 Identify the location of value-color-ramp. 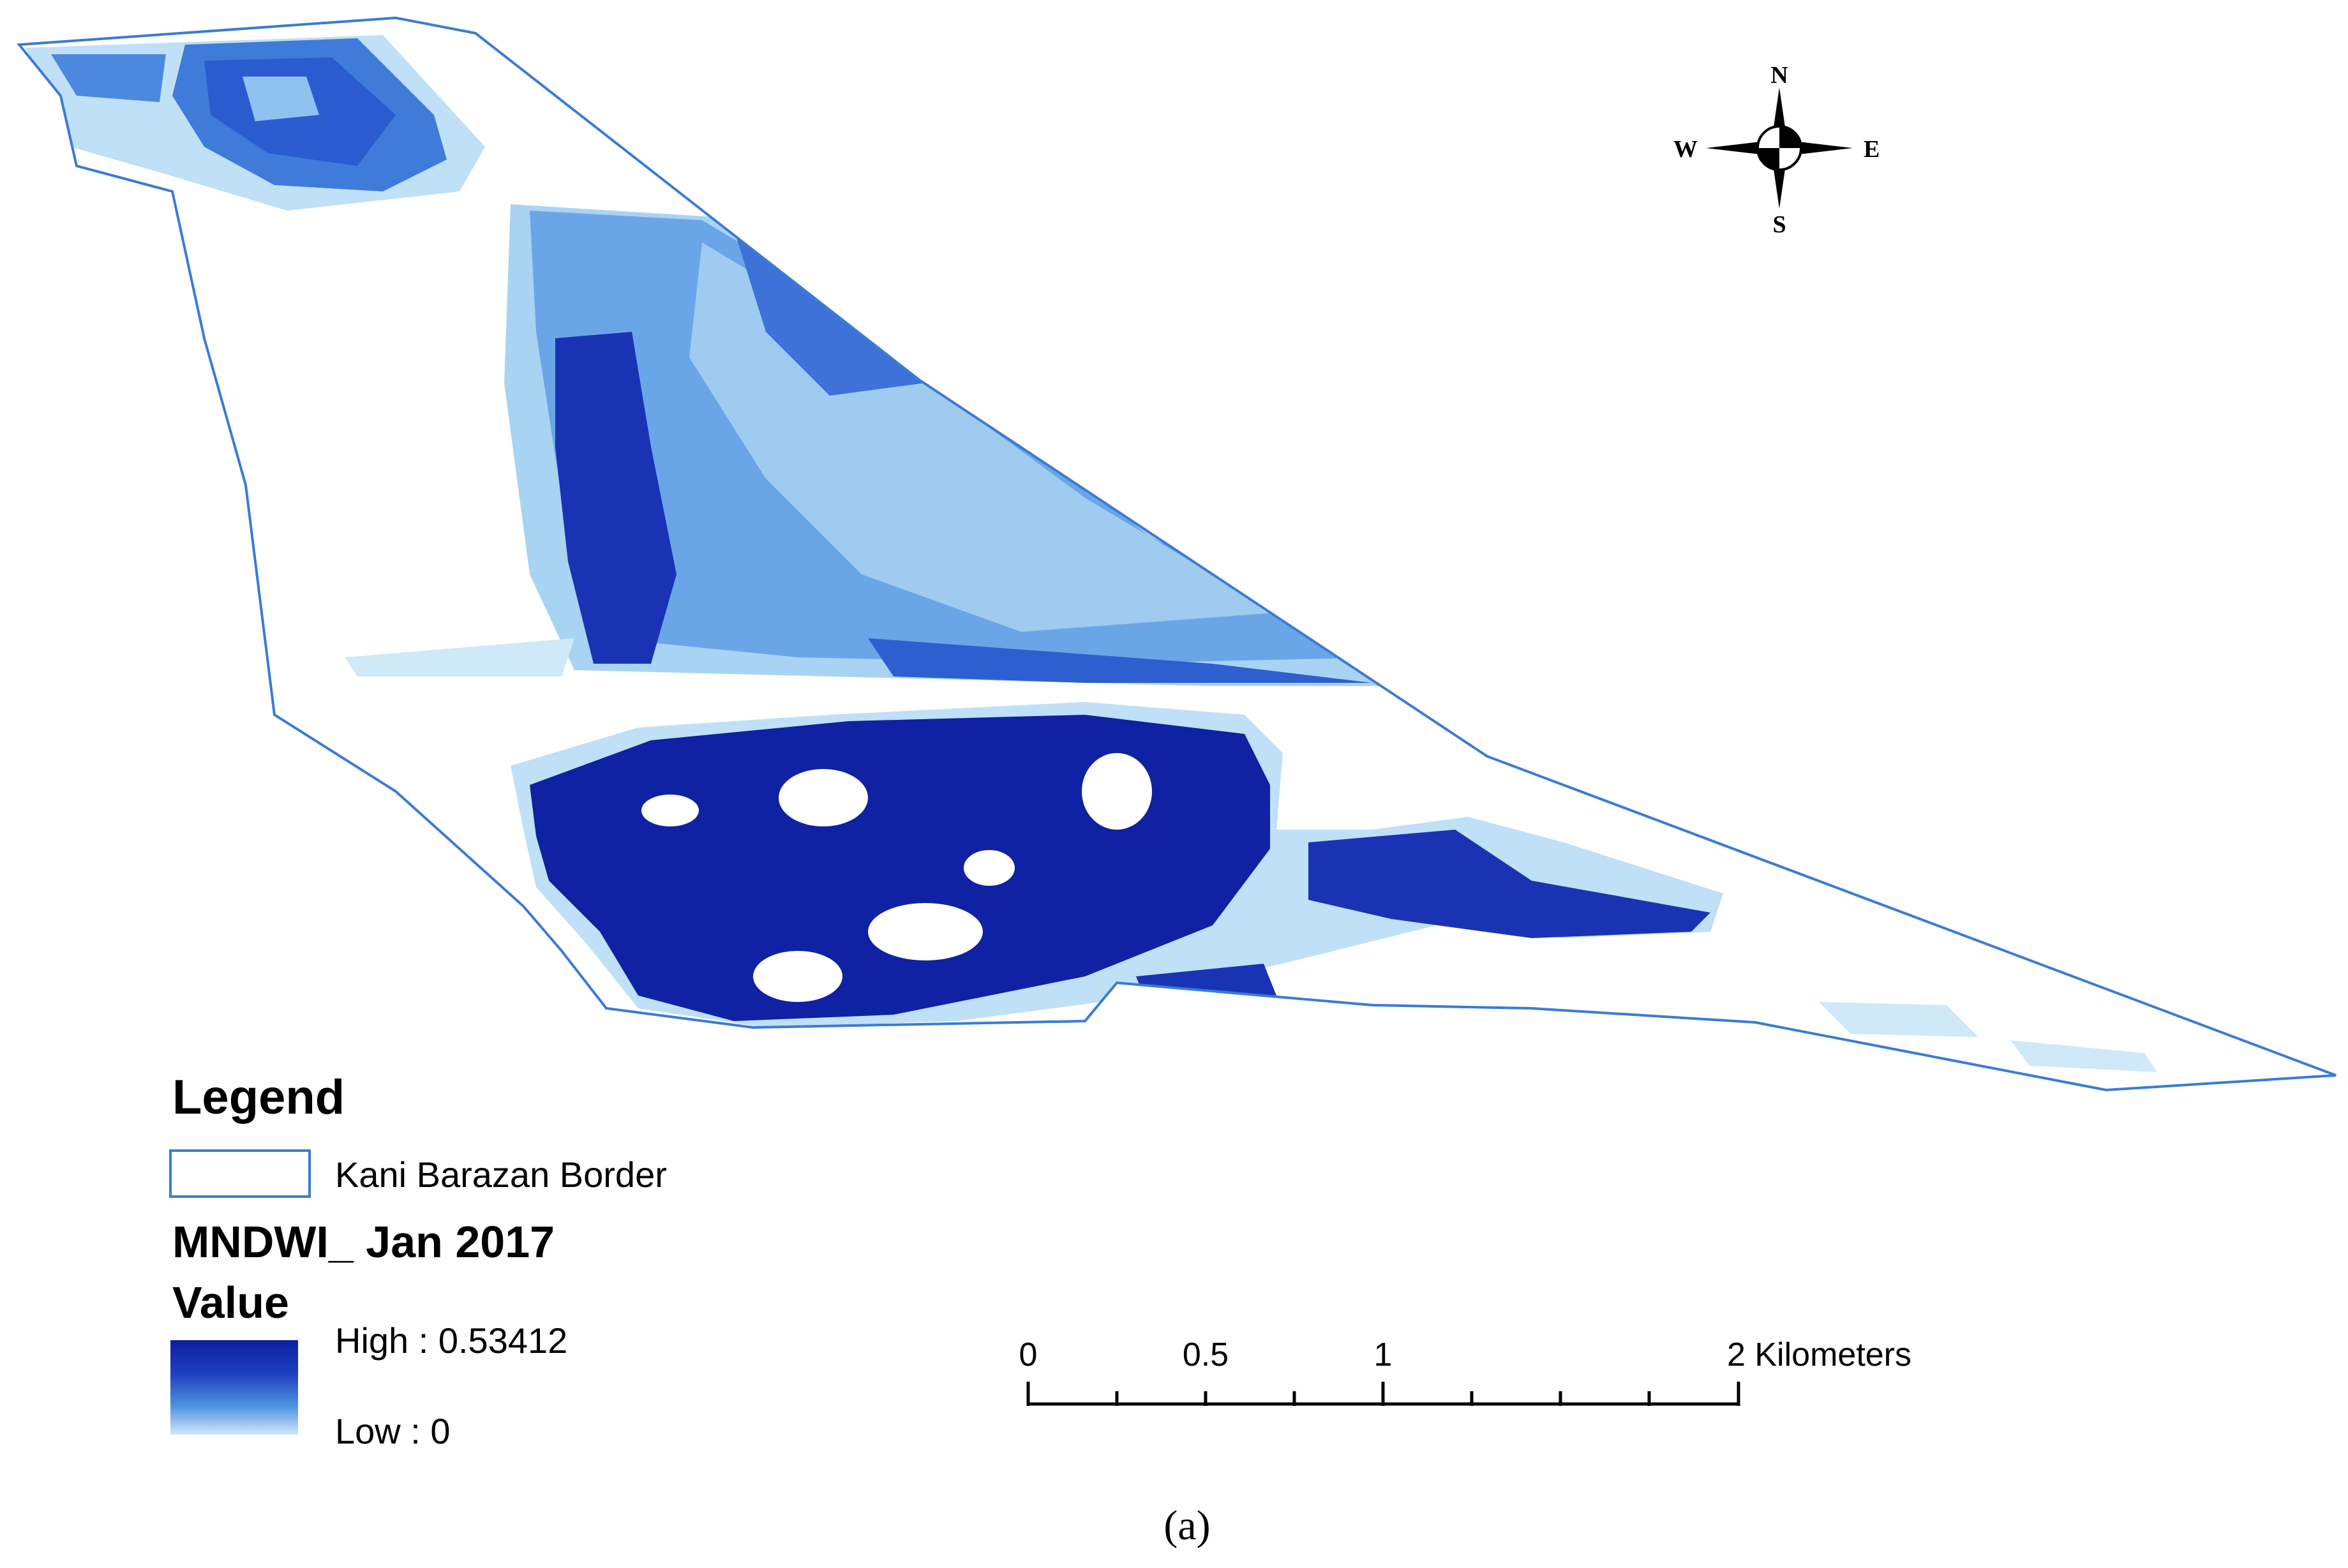
(234, 1387).